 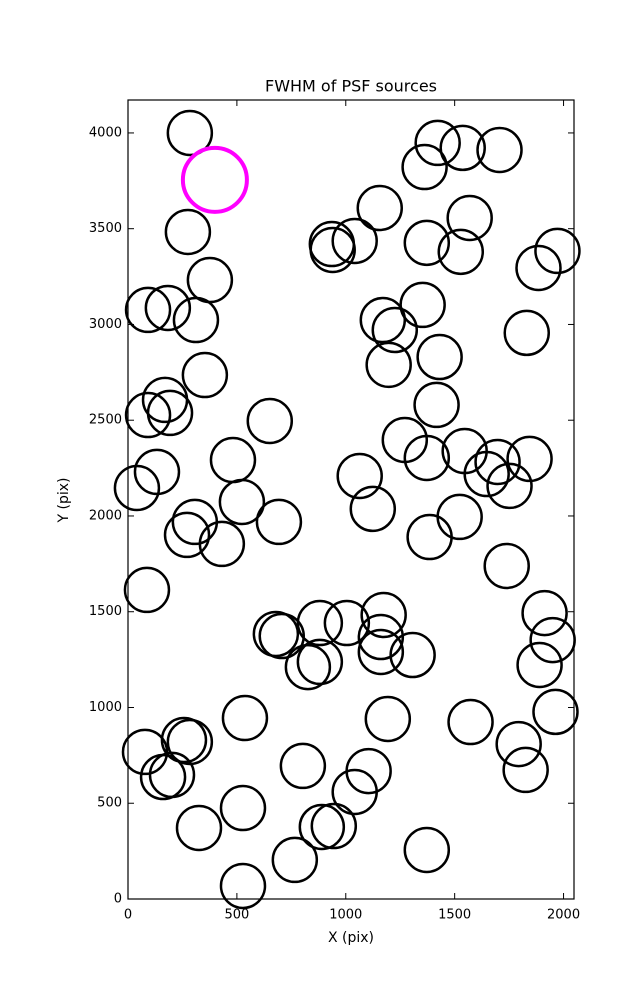 What do you see at coordinates (128, 915) in the screenshot?
I see `x-tick-label: 0` at bounding box center [128, 915].